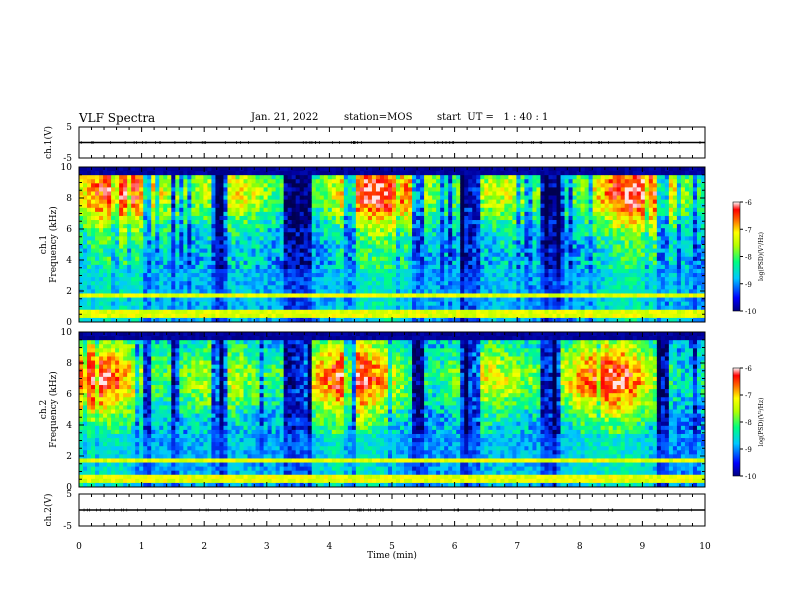 The width and height of the screenshot is (792, 612). What do you see at coordinates (69, 323) in the screenshot?
I see `ch1-spectrum-panel-ytick-label: 0` at bounding box center [69, 323].